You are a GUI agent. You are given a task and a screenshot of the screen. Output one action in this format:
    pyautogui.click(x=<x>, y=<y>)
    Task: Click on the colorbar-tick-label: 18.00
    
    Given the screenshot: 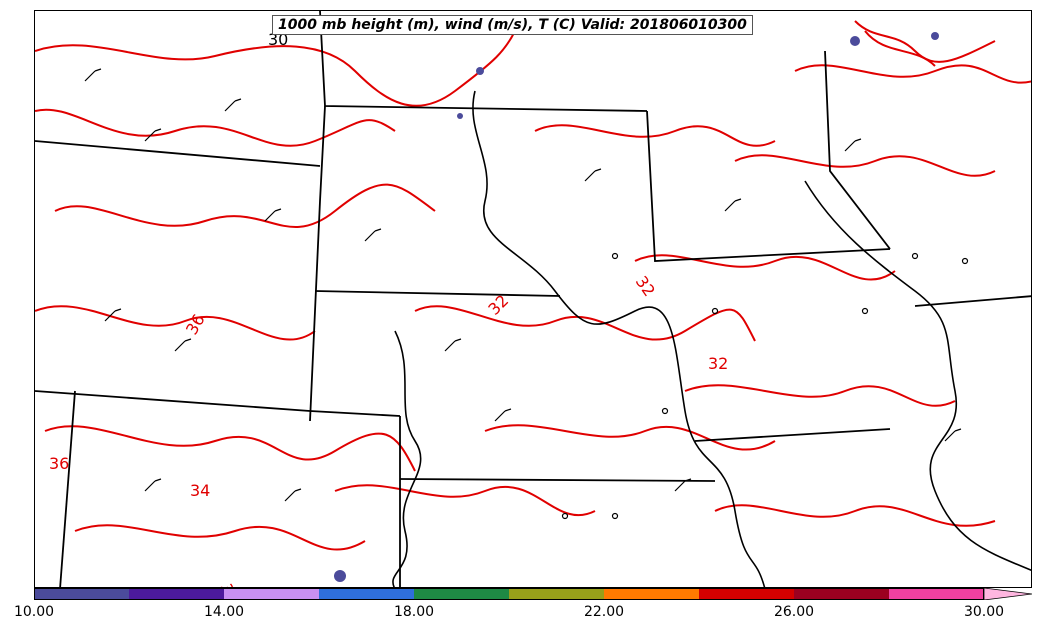 What is the action you would take?
    pyautogui.click(x=414, y=612)
    